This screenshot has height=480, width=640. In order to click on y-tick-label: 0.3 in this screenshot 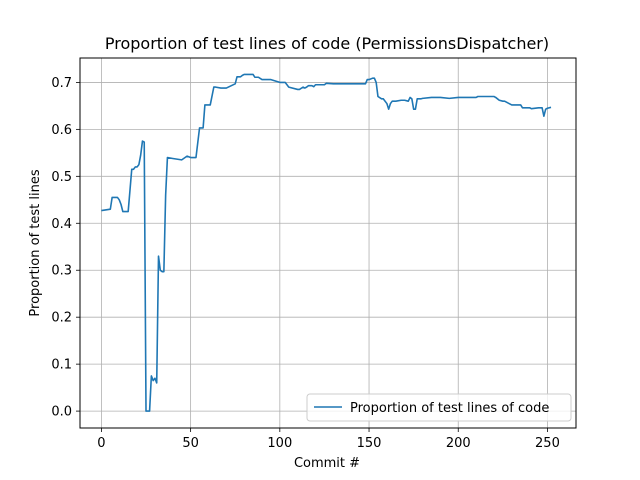, I will do `click(61, 271)`.